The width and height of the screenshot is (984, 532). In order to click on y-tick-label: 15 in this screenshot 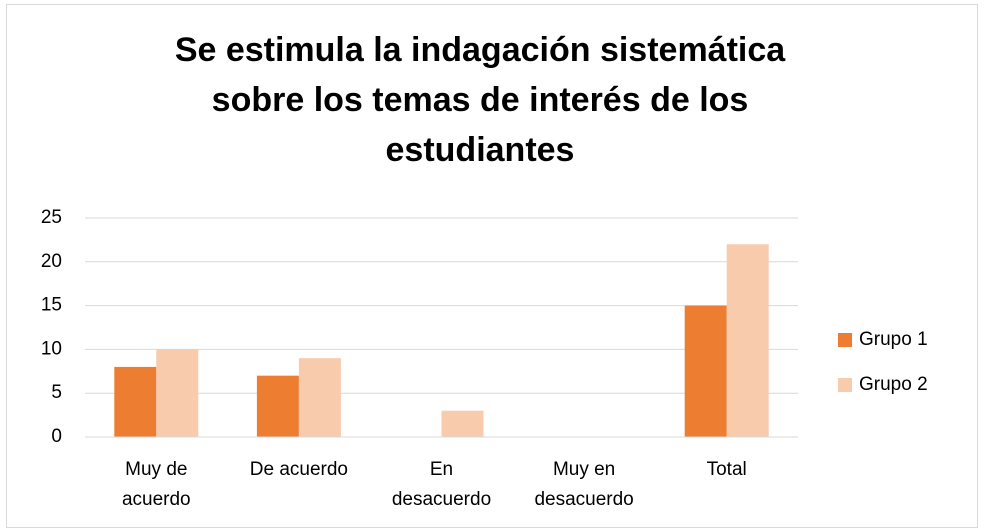, I will do `click(51, 305)`.